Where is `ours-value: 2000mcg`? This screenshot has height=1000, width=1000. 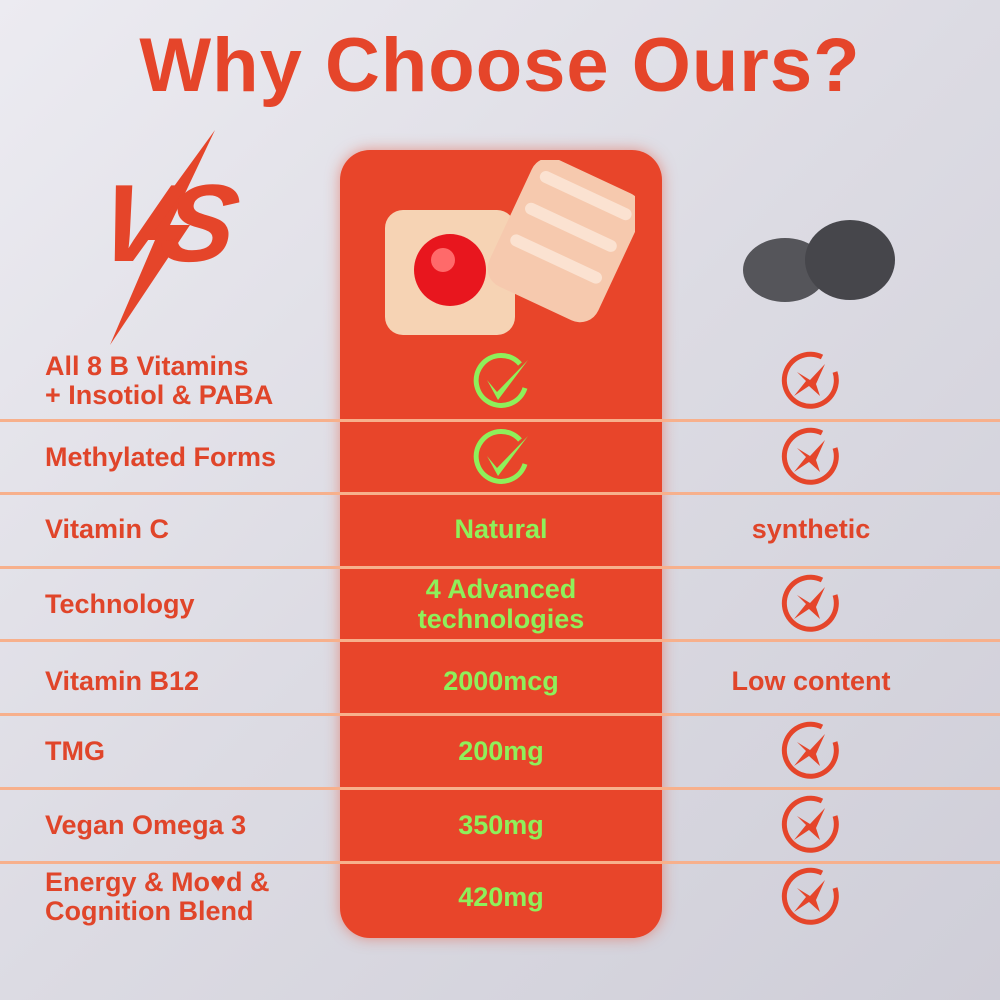
ours-value: 2000mcg is located at coordinates (501, 681).